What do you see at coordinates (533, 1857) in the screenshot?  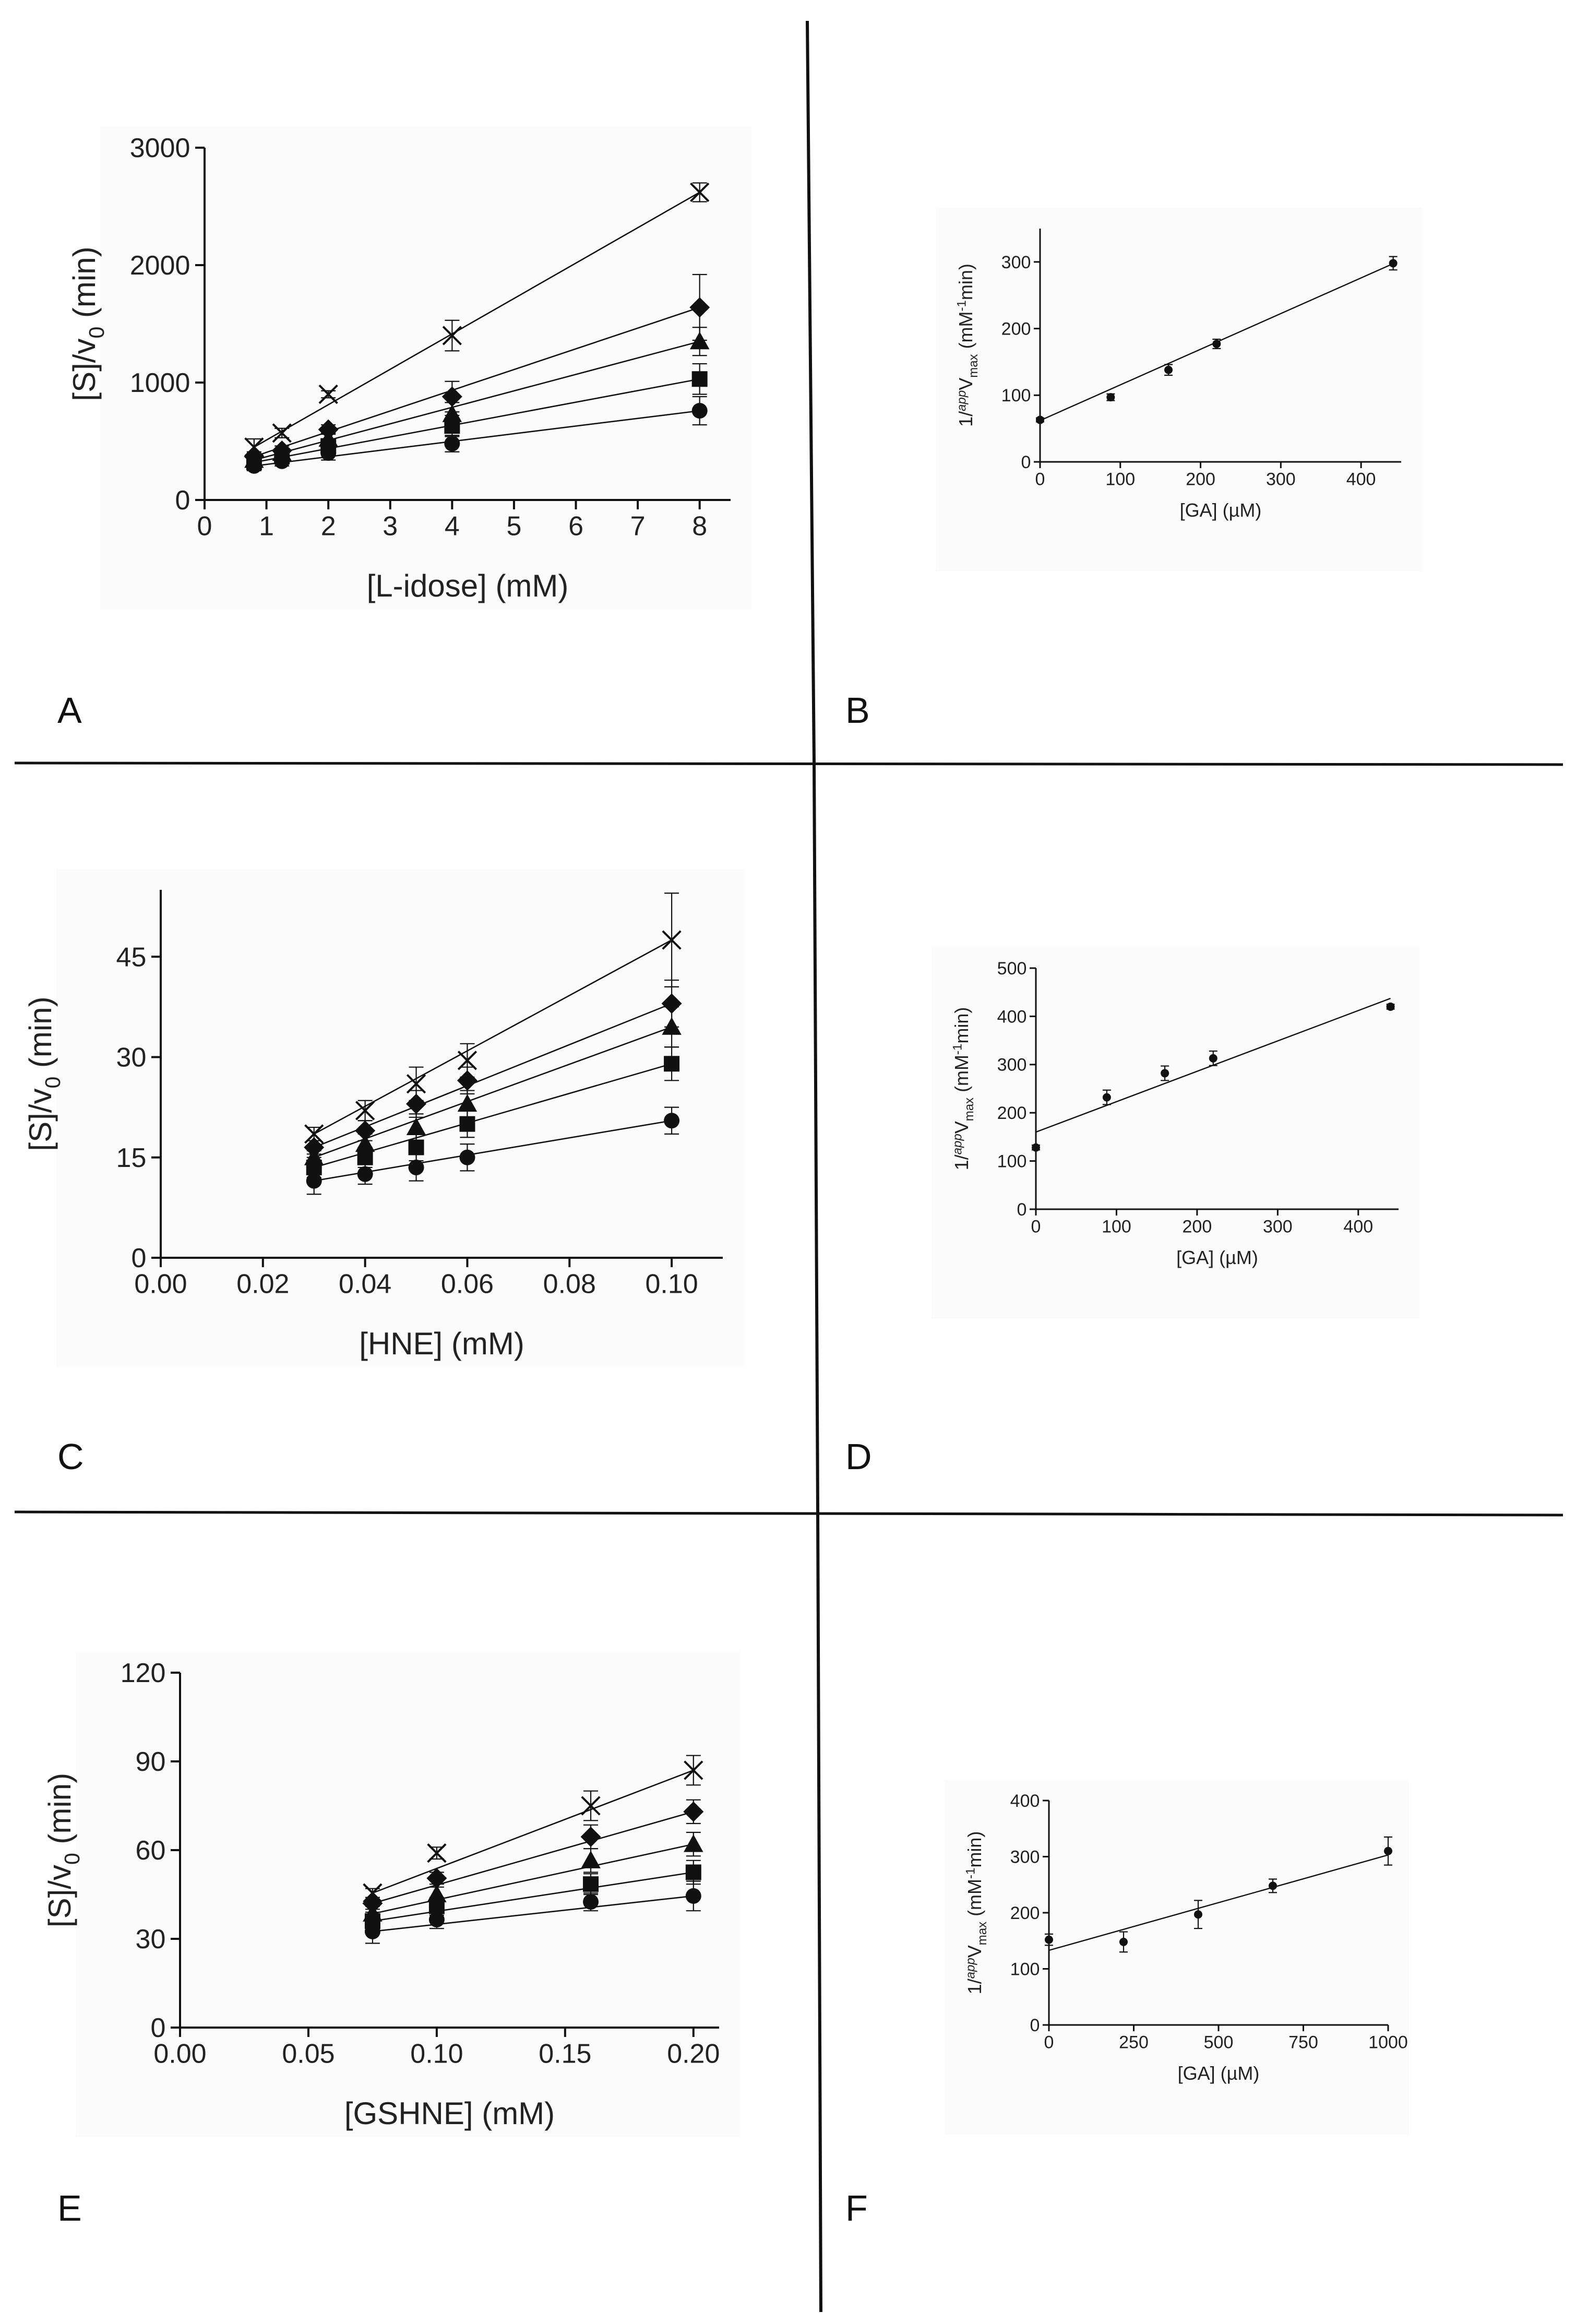 I see `series-2-fit-line` at bounding box center [533, 1857].